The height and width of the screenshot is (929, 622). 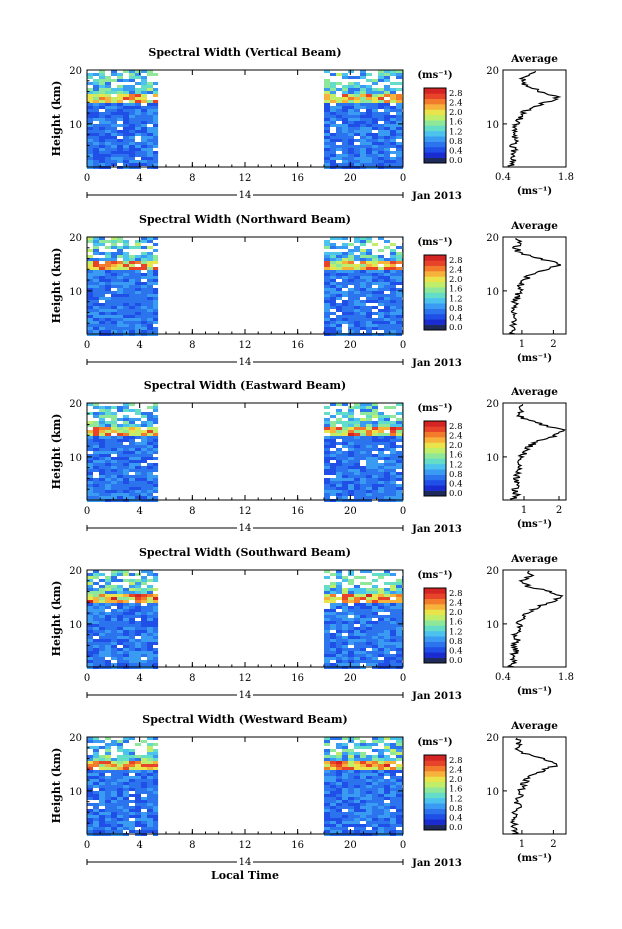 I want to click on colorbar-swatch, so click(x=435, y=601).